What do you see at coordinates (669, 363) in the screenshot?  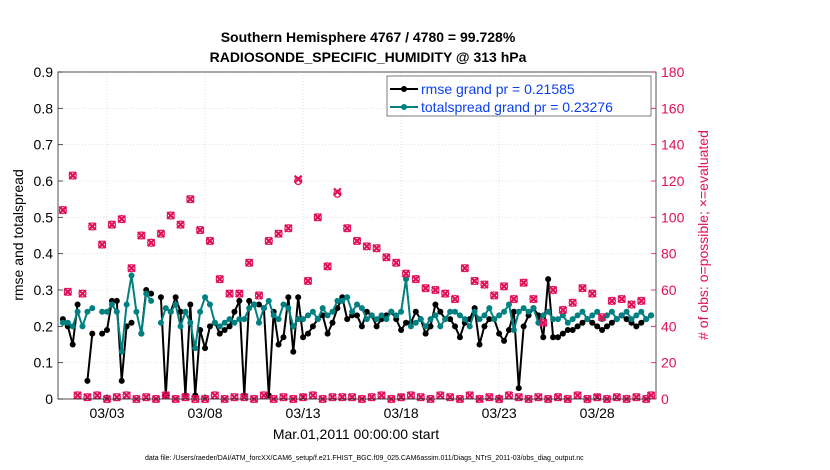 I see `y-tick-label-right: 20` at bounding box center [669, 363].